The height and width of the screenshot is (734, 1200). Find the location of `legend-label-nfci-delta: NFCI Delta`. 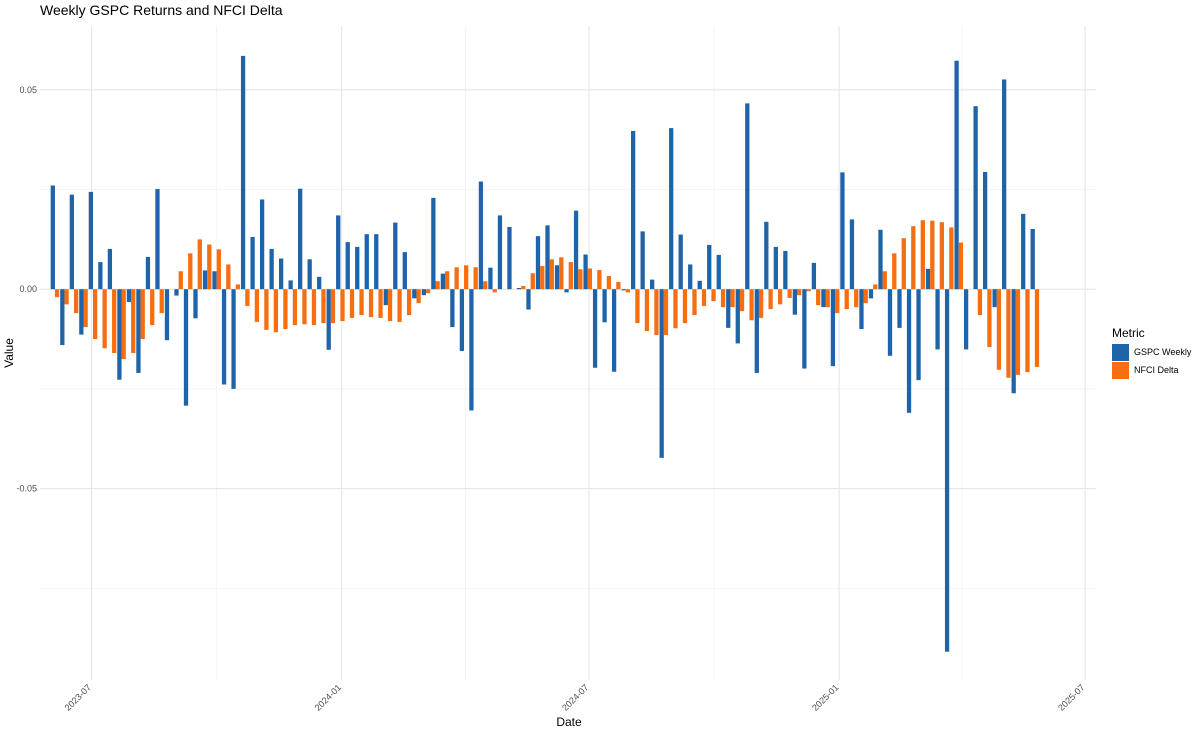

legend-label-nfci-delta: NFCI Delta is located at coordinates (1156, 370).